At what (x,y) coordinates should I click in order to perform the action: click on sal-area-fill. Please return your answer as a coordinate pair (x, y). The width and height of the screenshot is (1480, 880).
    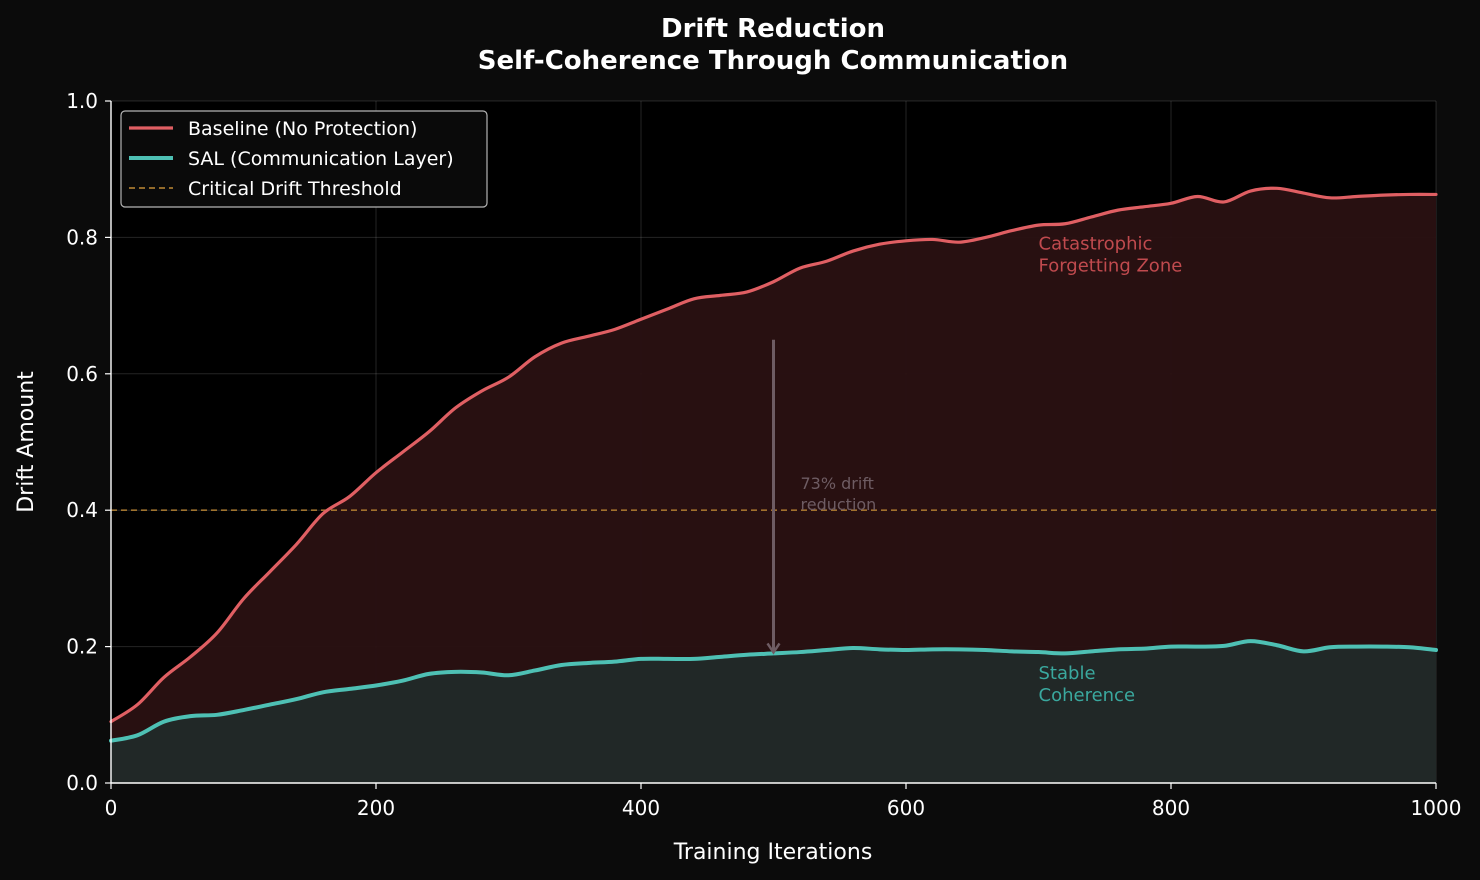
    Looking at the image, I should click on (773, 712).